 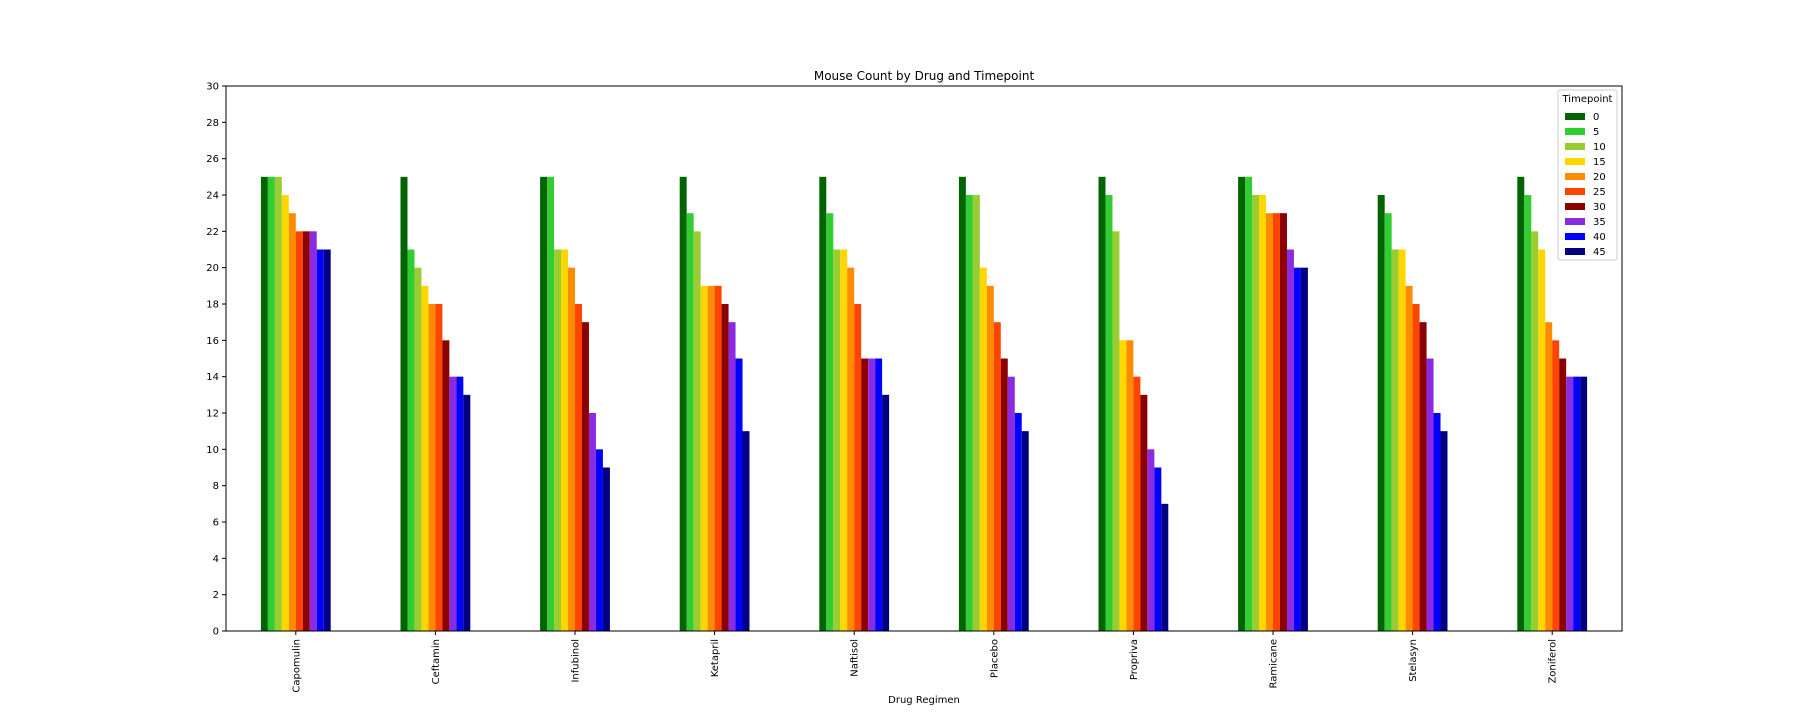 What do you see at coordinates (1025, 531) in the screenshot?
I see `bar-placebo-t45` at bounding box center [1025, 531].